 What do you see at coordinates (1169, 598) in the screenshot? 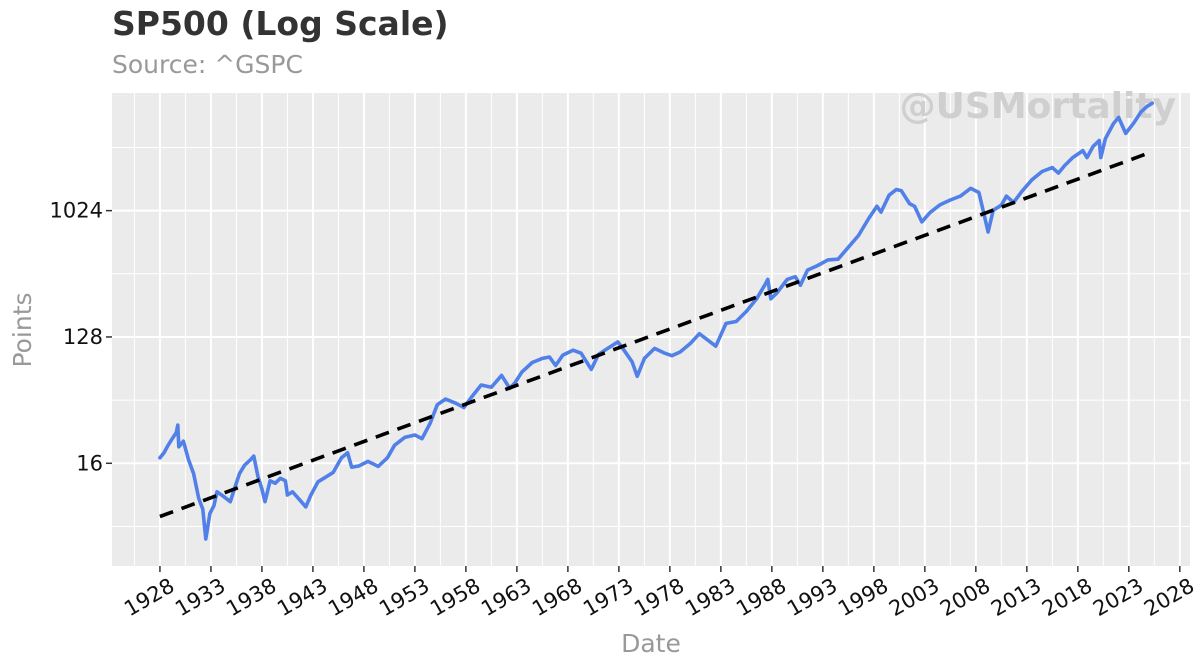
I see `x-tick-label: 2028` at bounding box center [1169, 598].